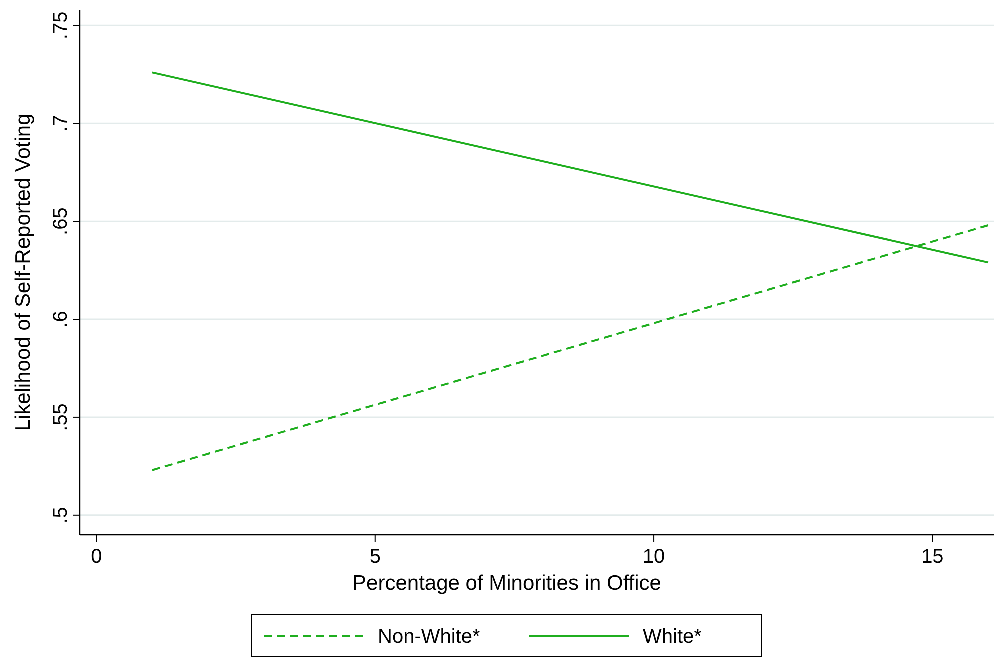 The height and width of the screenshot is (671, 994). I want to click on legend-label: Non-White*, so click(429, 637).